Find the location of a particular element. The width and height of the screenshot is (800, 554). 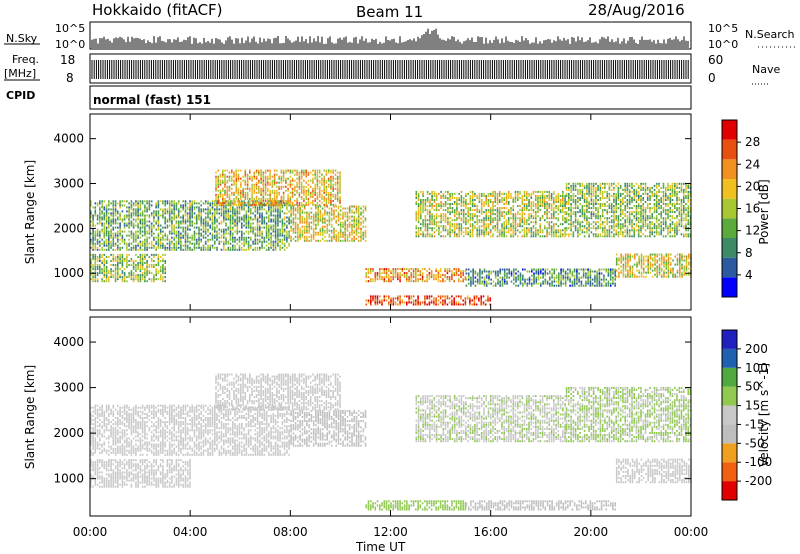

power-ylabel: Slant Range [km] is located at coordinates (30, 212).